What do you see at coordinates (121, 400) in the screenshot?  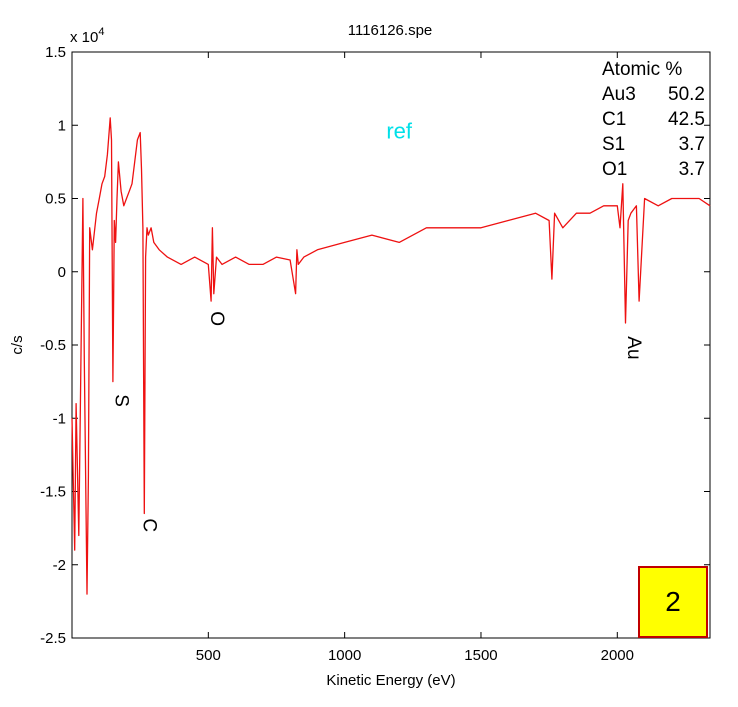 I see `peak-label-s: S` at bounding box center [121, 400].